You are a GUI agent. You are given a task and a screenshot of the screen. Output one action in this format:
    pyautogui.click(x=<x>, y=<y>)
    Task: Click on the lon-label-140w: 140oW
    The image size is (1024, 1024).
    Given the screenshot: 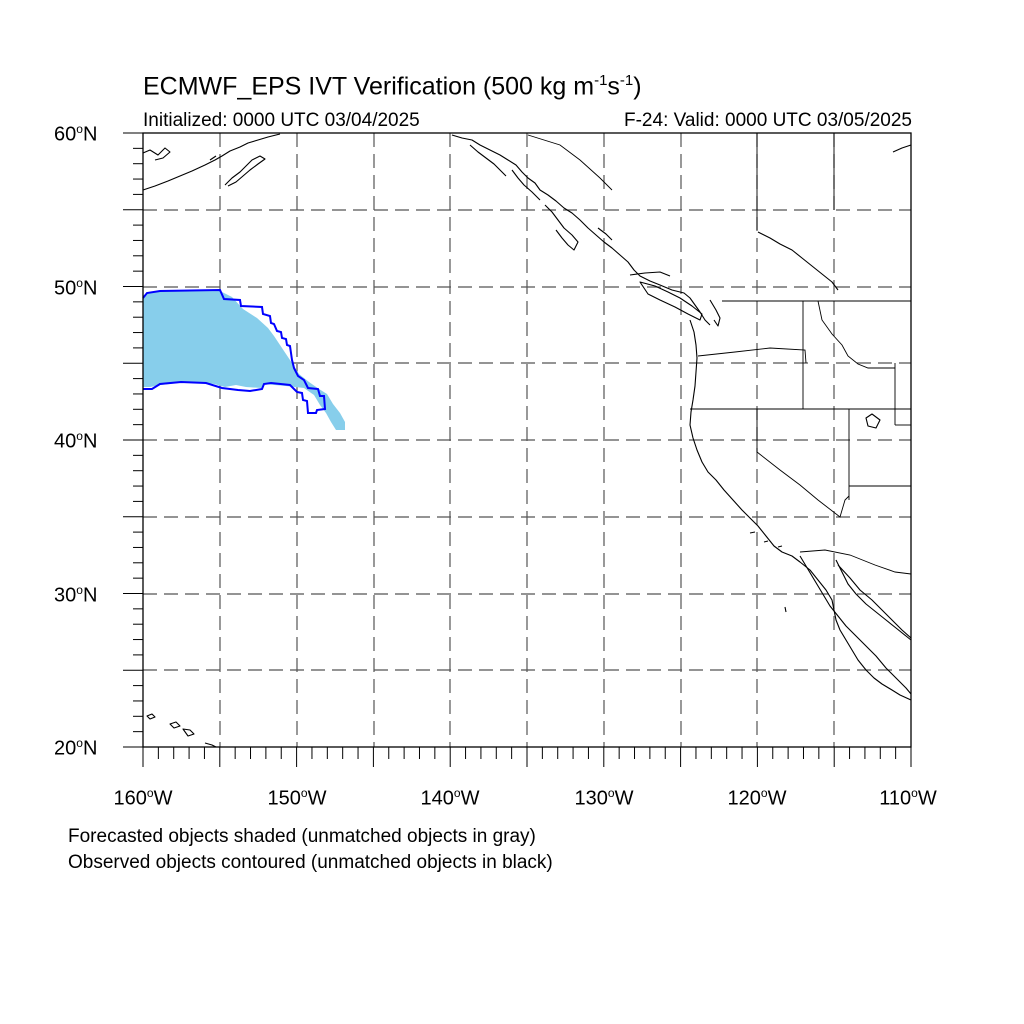 What is the action you would take?
    pyautogui.click(x=450, y=798)
    